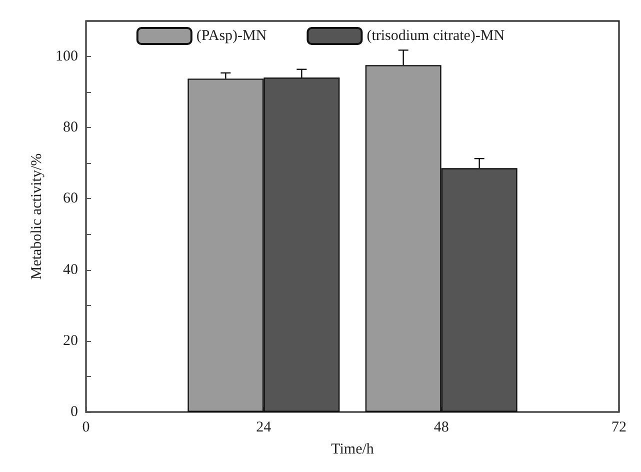 The image size is (641, 472). Describe the element at coordinates (231, 36) in the screenshot. I see `legend-label: (PAsp)-MN` at that location.